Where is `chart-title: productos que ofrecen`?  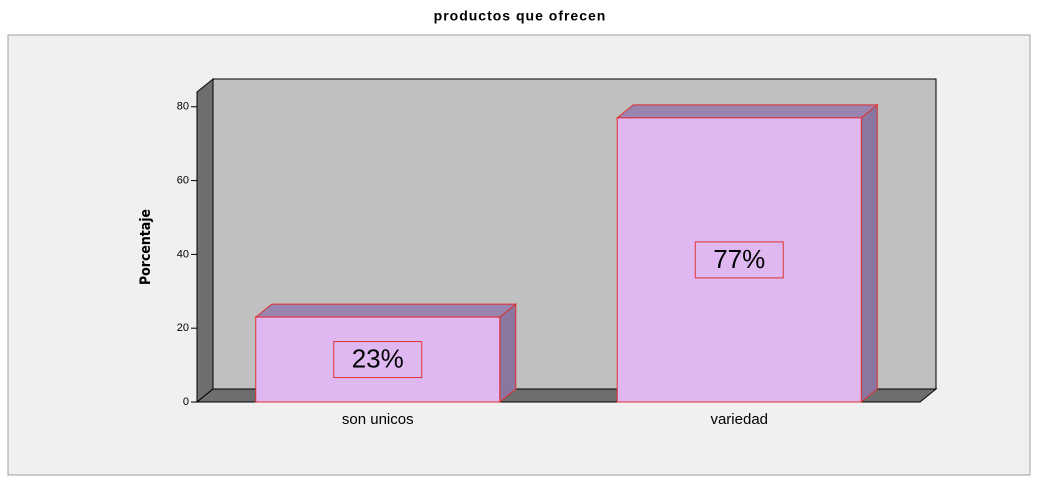 chart-title: productos que ofrecen is located at coordinates (520, 16).